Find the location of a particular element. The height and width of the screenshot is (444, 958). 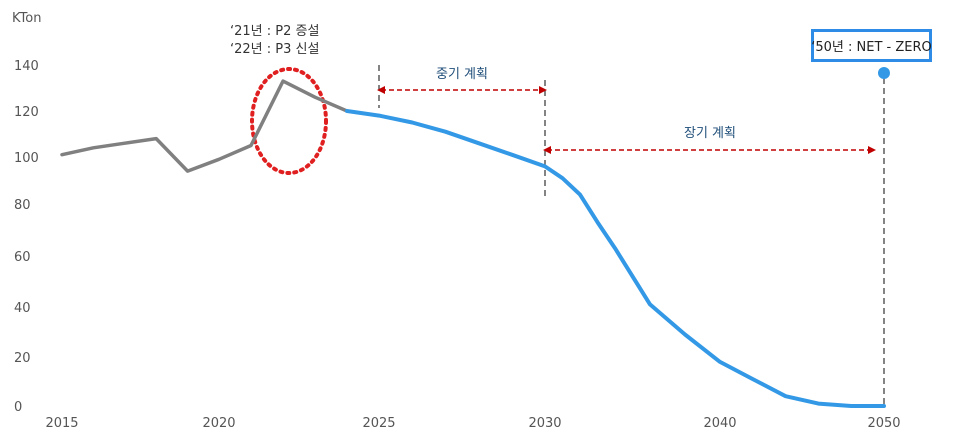

x-tick-label: 2030 is located at coordinates (544, 423).